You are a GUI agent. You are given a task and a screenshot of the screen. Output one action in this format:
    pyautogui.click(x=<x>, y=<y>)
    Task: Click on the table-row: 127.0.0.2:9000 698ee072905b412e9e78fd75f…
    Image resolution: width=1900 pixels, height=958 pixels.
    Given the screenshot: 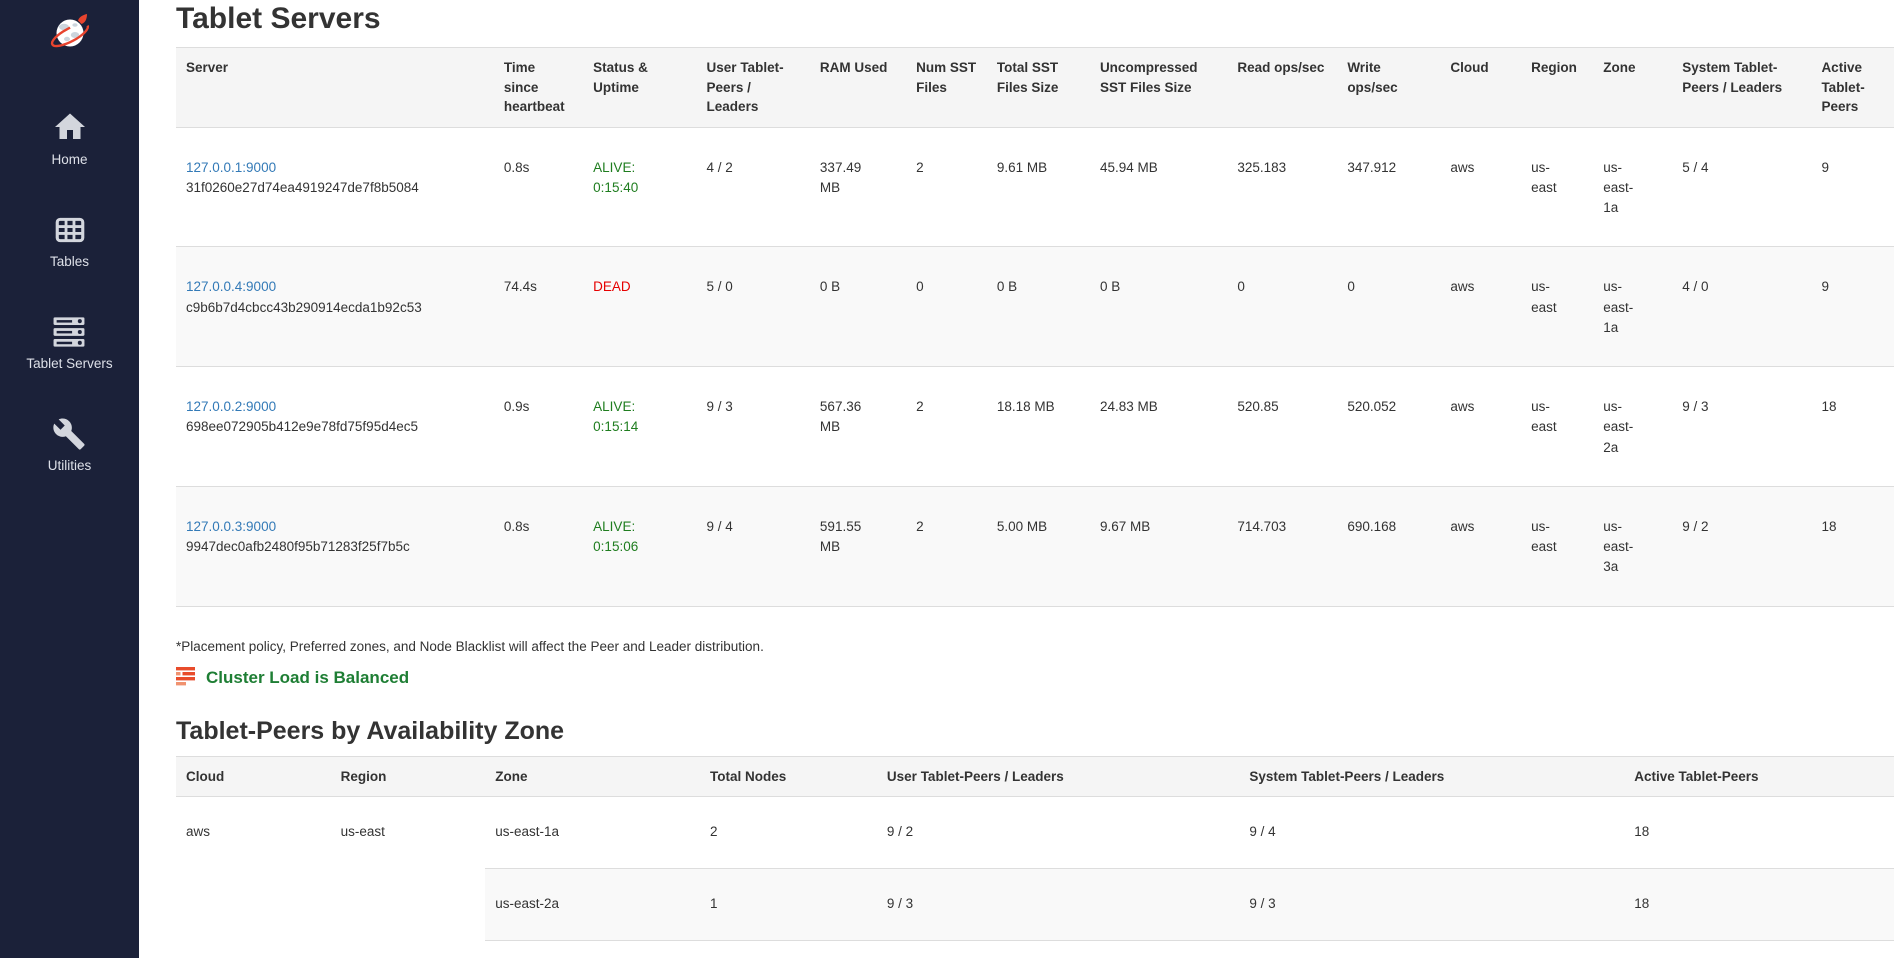 What is the action you would take?
    pyautogui.click(x=1035, y=426)
    